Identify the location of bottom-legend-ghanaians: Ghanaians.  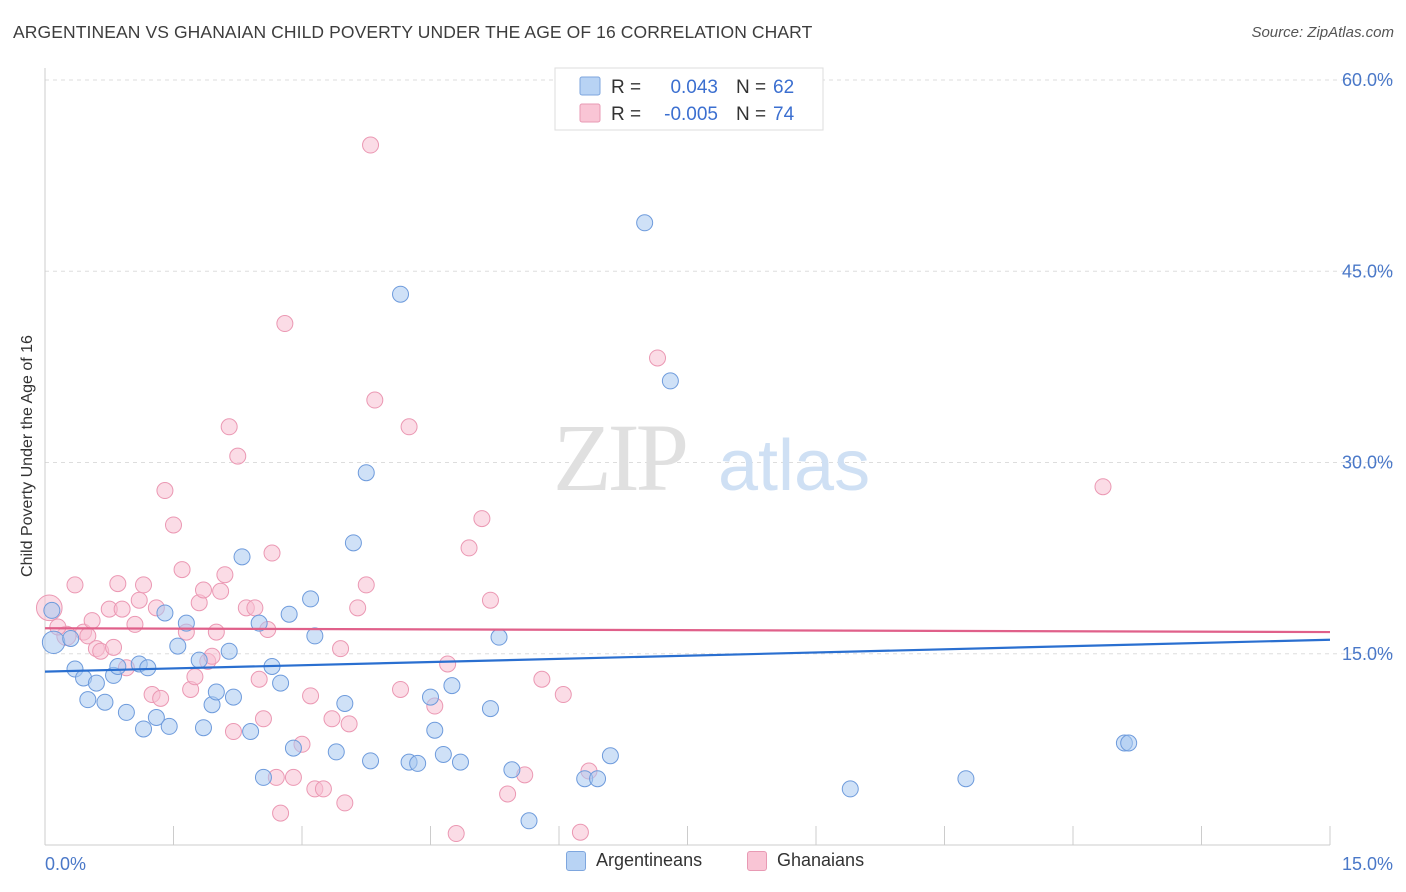
(805, 860).